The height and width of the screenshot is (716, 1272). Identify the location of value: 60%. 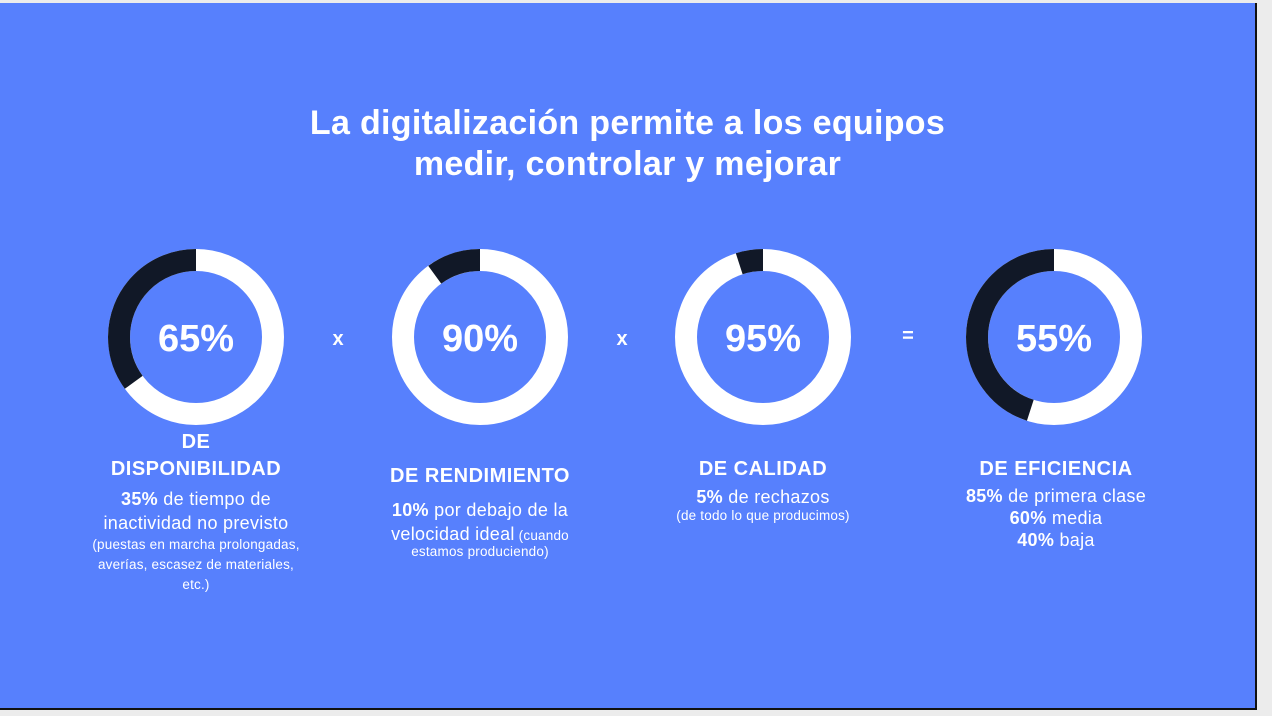
(1028, 518).